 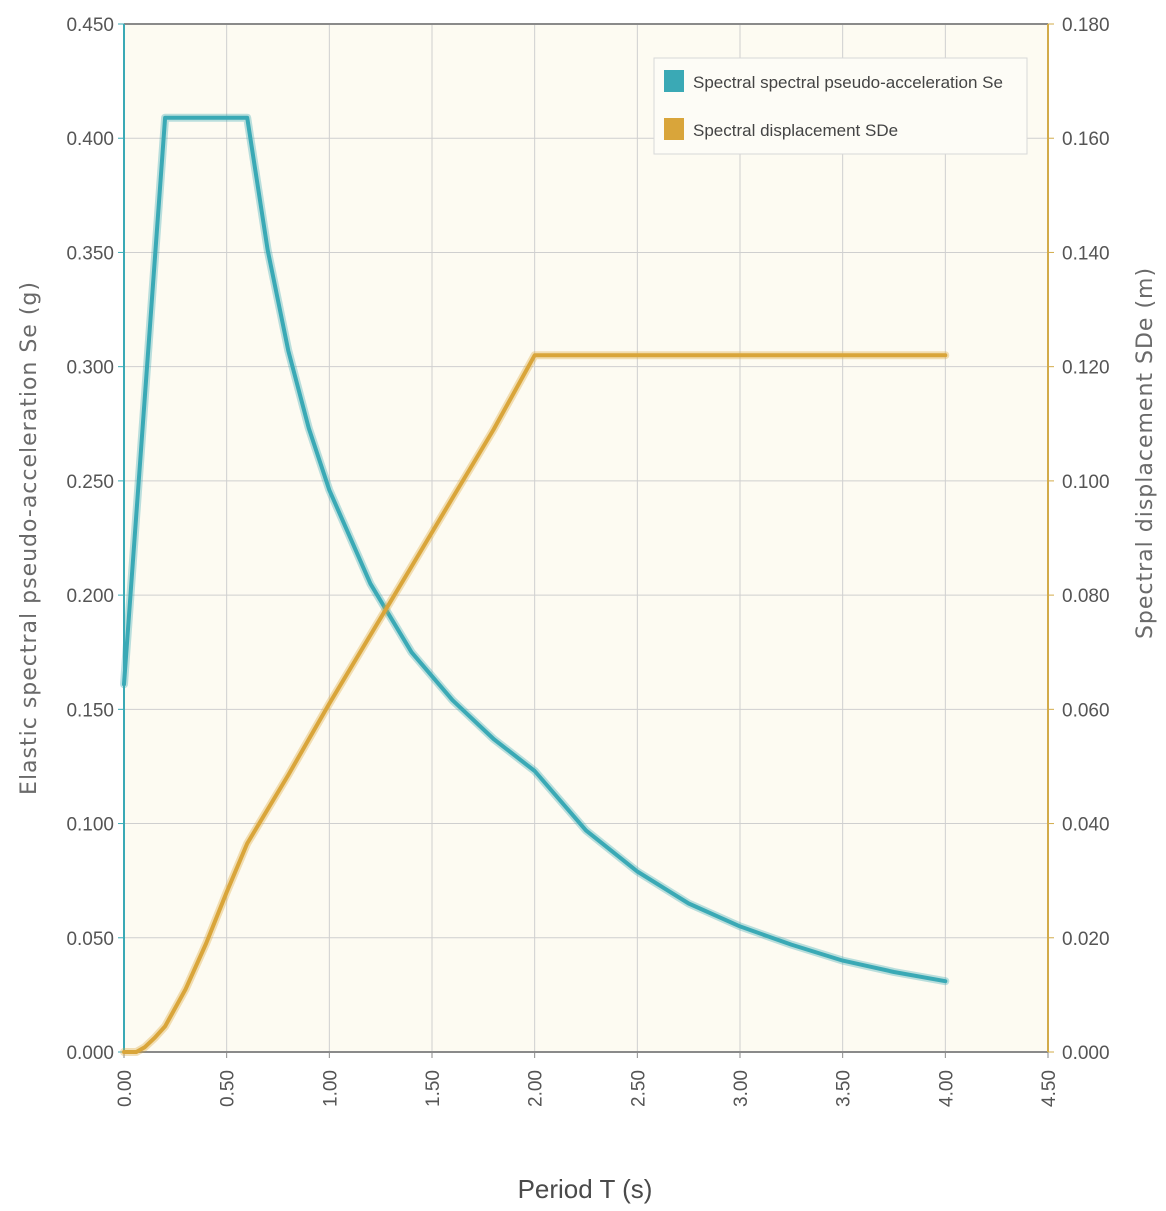 I want to click on y-left-tick-label: 0.300, so click(x=90, y=368).